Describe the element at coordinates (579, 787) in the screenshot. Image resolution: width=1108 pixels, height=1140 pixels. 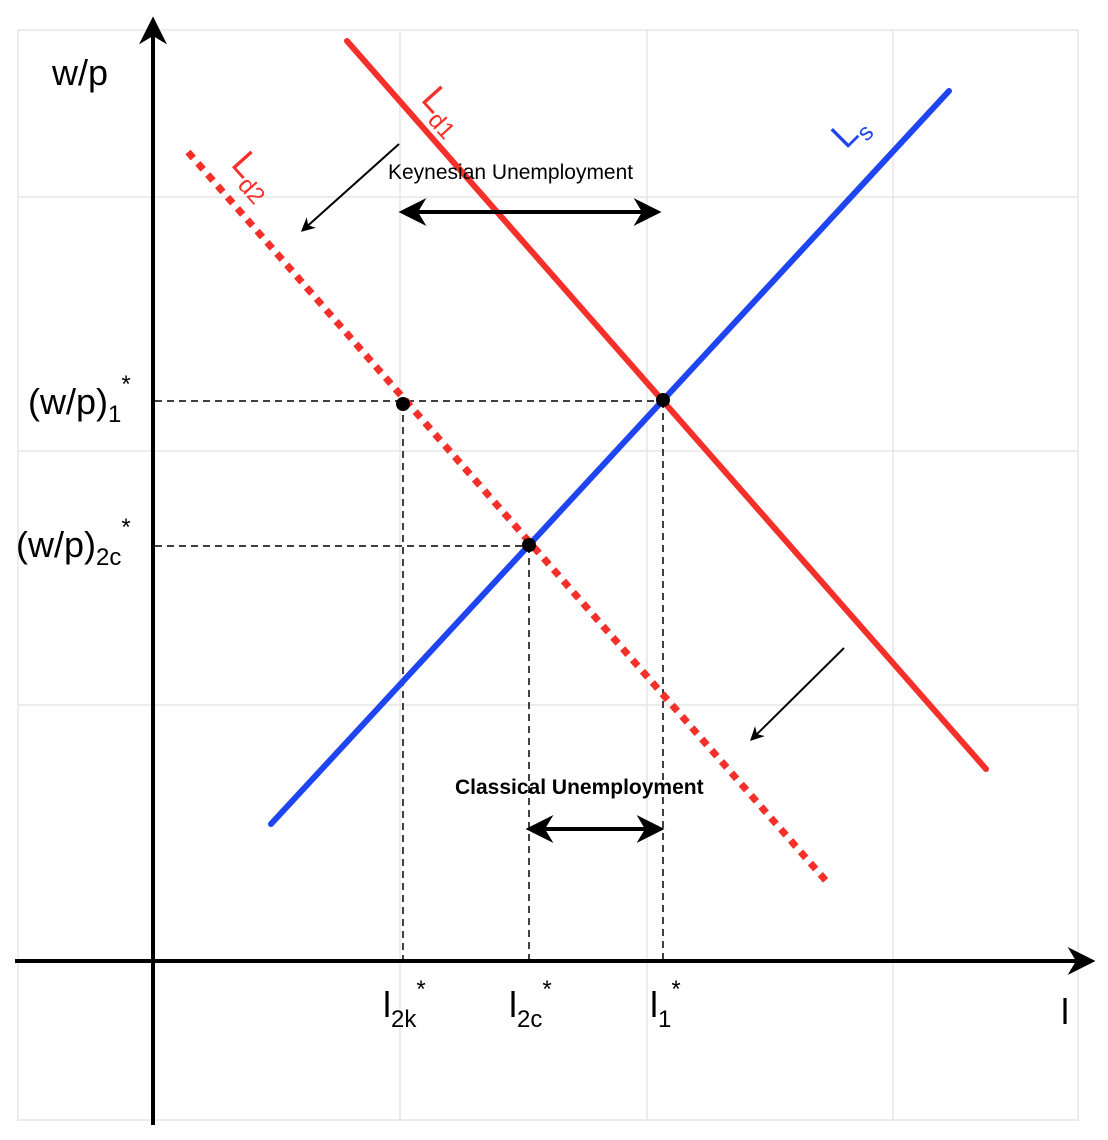
I see `classical-unemployment-label: Classical Unemployment` at that location.